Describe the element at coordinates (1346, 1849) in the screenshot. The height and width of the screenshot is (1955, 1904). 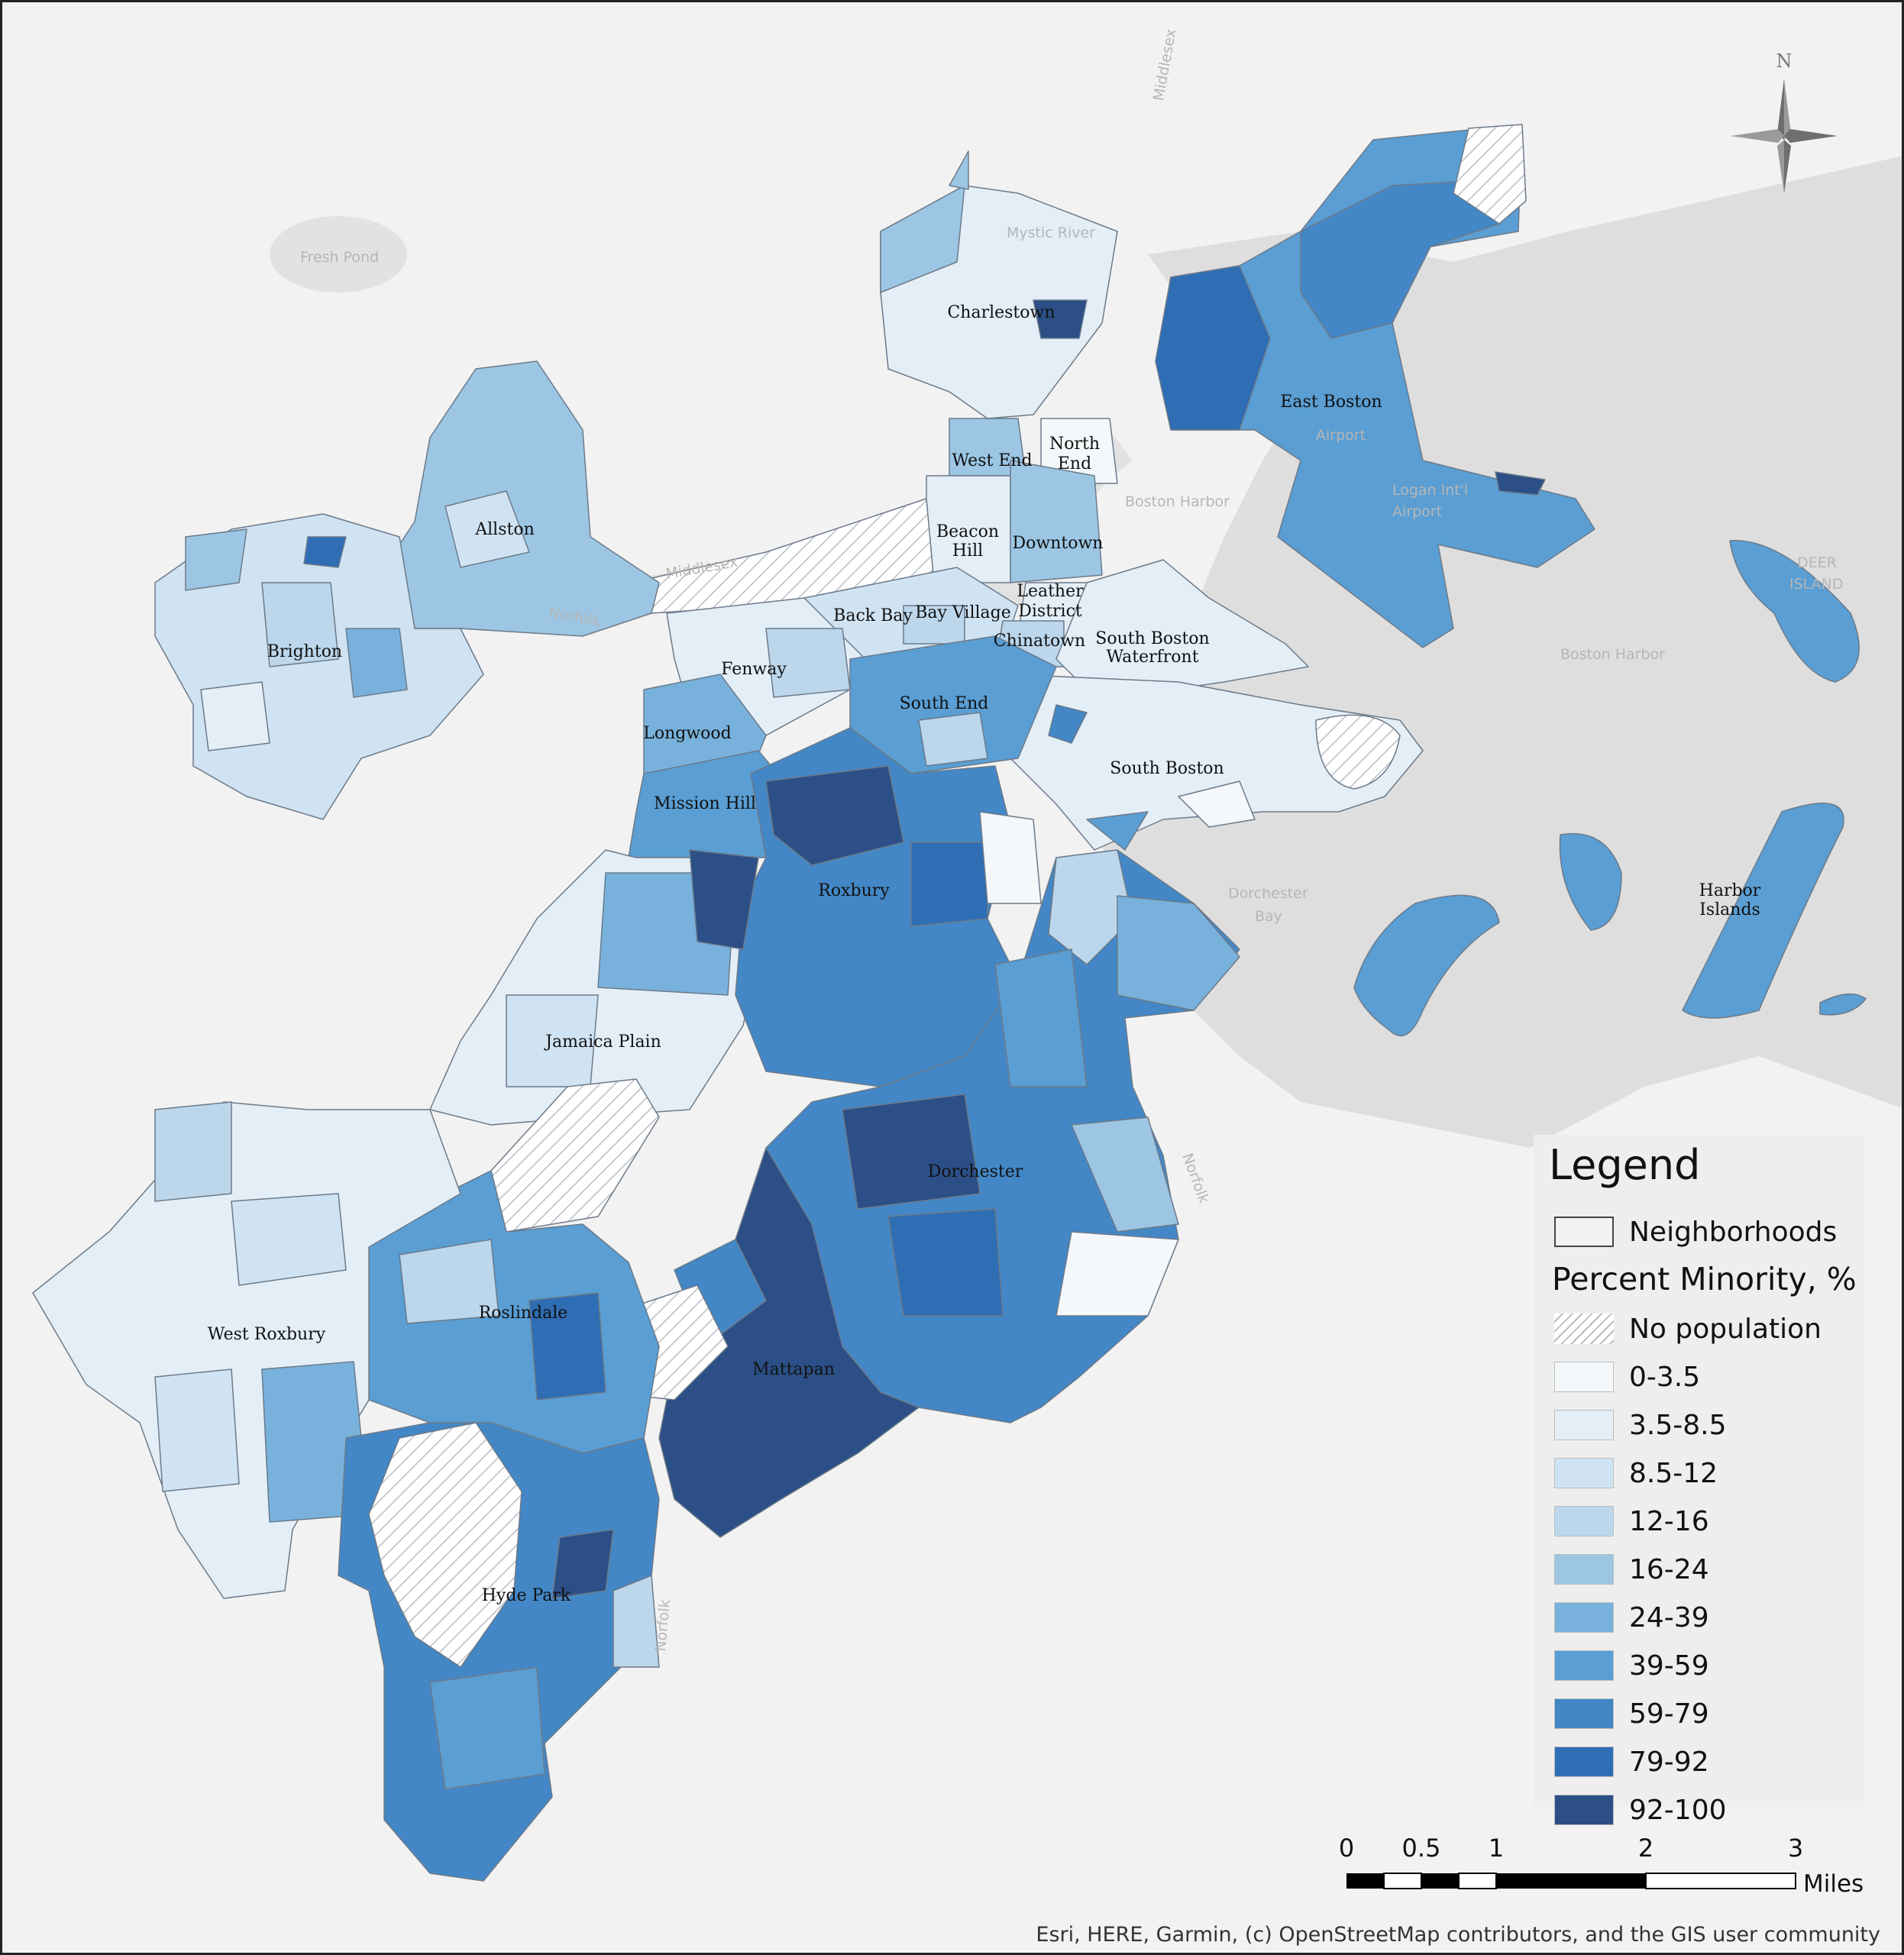
I see `scale-label-0: 0` at that location.